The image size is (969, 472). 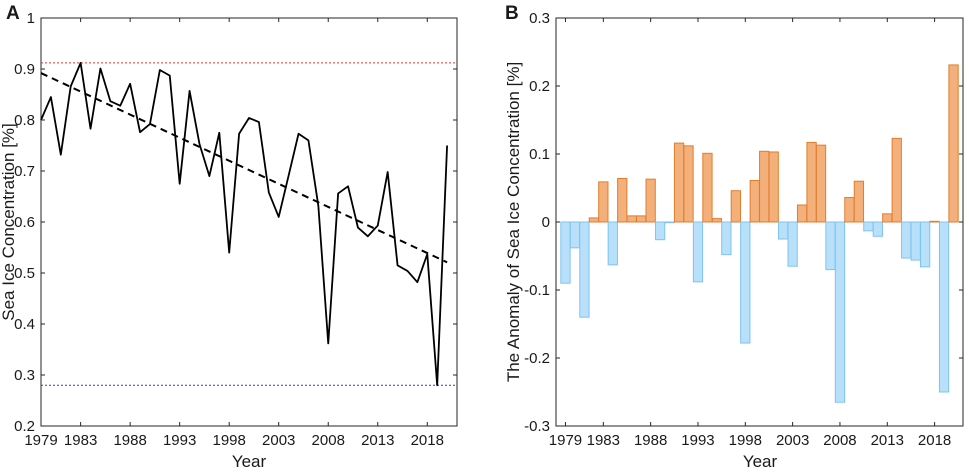 What do you see at coordinates (9, 222) in the screenshot?
I see `panel-a-y-axis-label: Sea Ice Concentration [%]` at bounding box center [9, 222].